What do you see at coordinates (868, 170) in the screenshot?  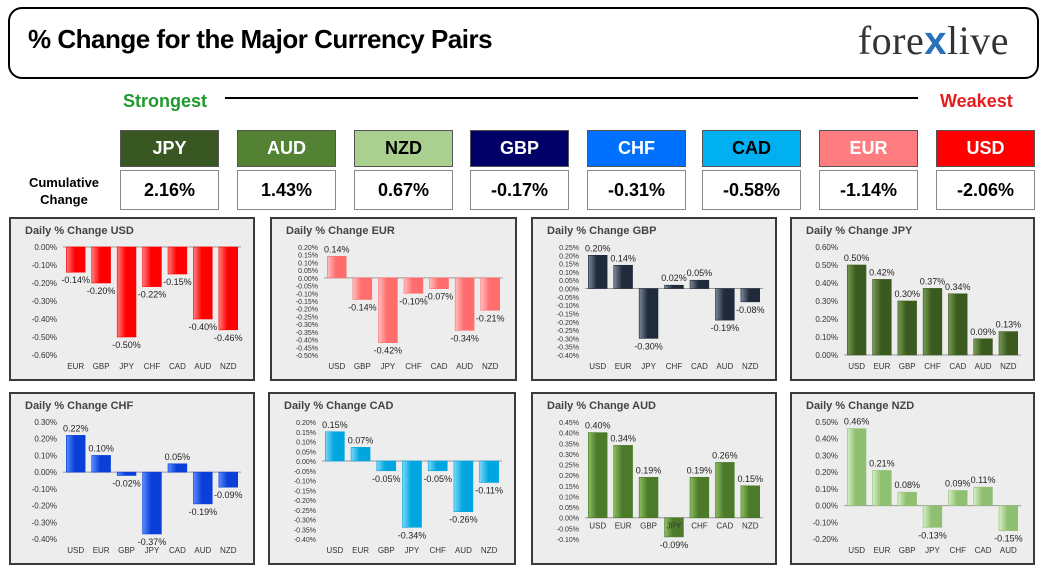 I see `currency-box-eur: EUR -1.14%` at bounding box center [868, 170].